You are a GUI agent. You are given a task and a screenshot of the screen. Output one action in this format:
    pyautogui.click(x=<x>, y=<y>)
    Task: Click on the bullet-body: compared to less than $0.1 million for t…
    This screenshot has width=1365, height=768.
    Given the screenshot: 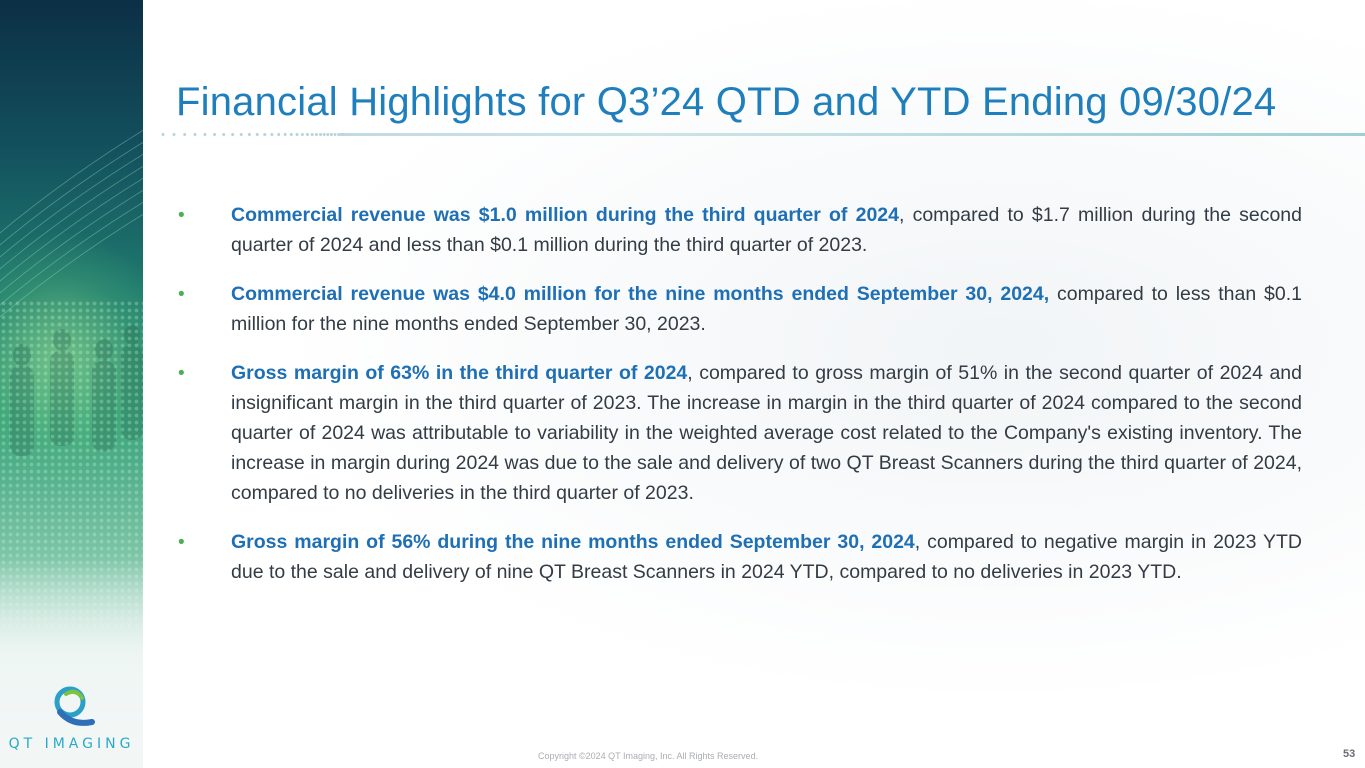 What is the action you would take?
    pyautogui.click(x=766, y=309)
    